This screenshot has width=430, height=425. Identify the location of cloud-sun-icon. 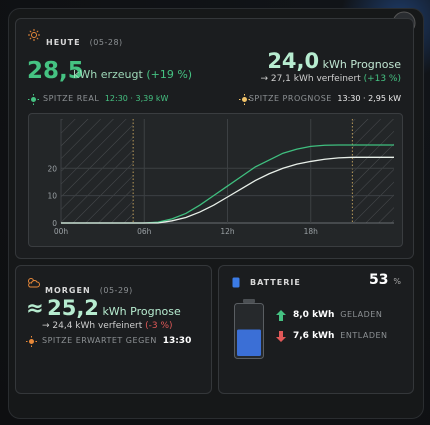
(34, 283).